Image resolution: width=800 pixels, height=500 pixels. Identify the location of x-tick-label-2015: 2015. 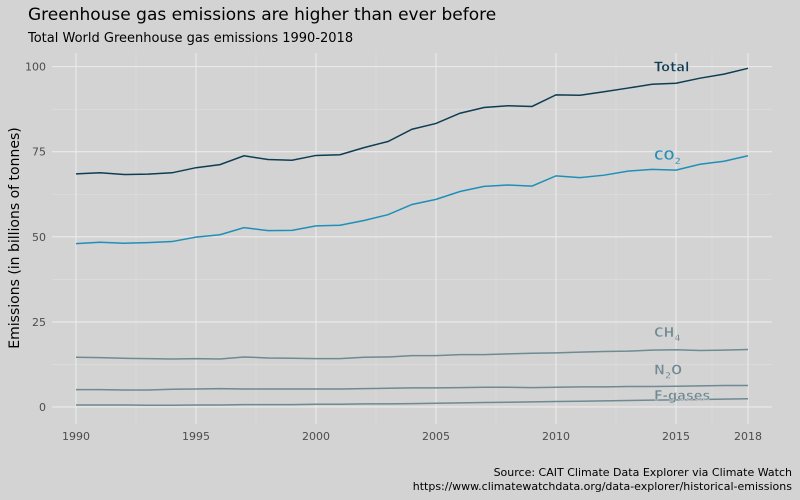
(676, 436).